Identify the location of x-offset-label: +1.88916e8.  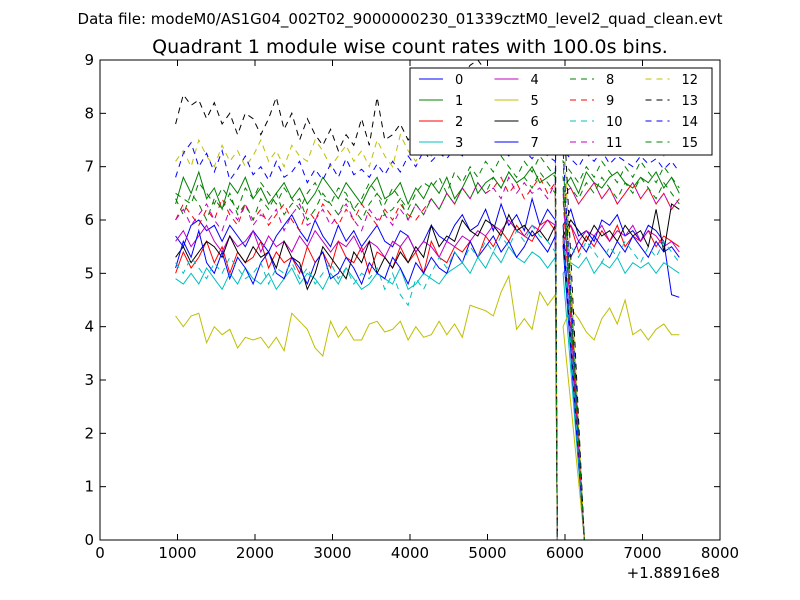
(673, 573).